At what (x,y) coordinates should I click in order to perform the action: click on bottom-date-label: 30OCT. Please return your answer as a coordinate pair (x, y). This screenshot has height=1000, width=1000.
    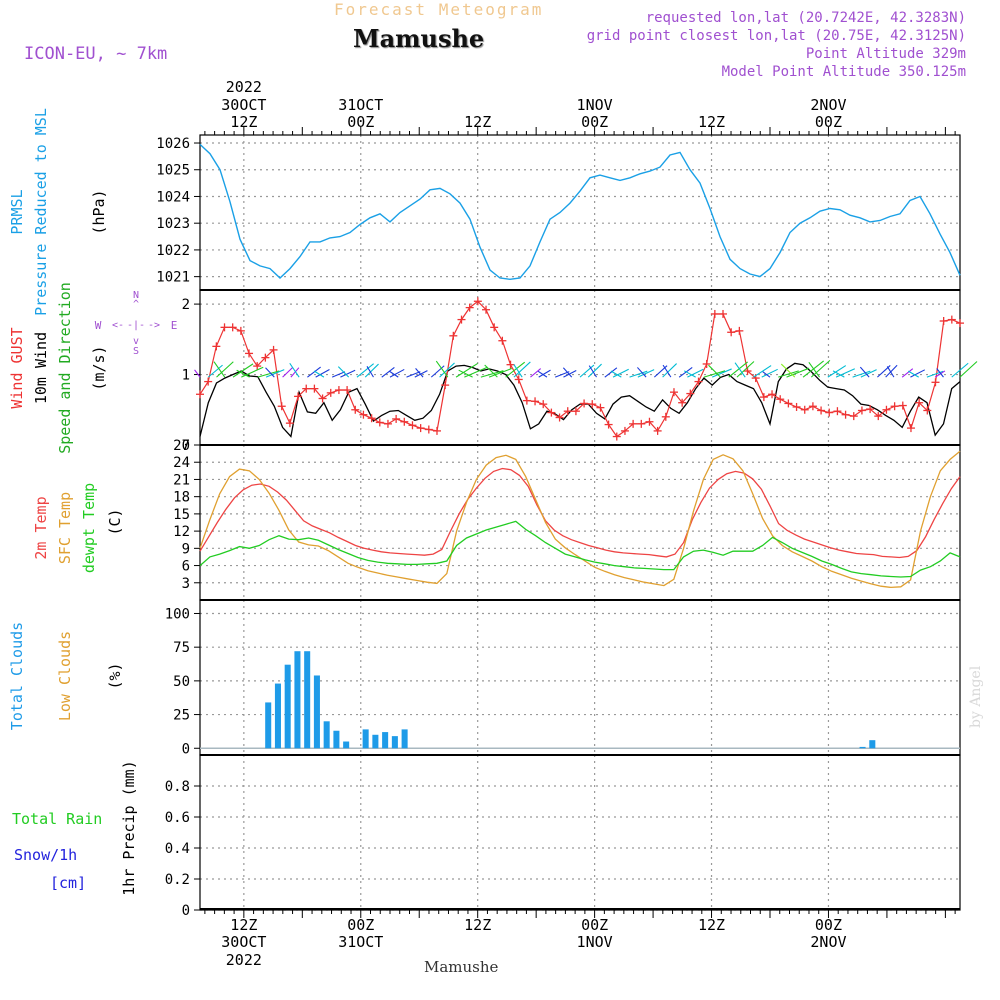
    Looking at the image, I should click on (243, 942).